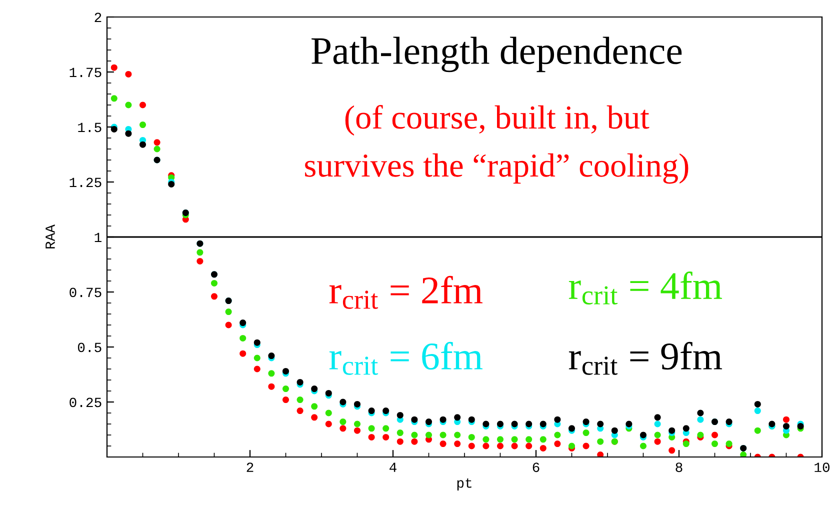 The height and width of the screenshot is (509, 832). What do you see at coordinates (679, 467) in the screenshot?
I see `x-tick-label: 8` at bounding box center [679, 467].